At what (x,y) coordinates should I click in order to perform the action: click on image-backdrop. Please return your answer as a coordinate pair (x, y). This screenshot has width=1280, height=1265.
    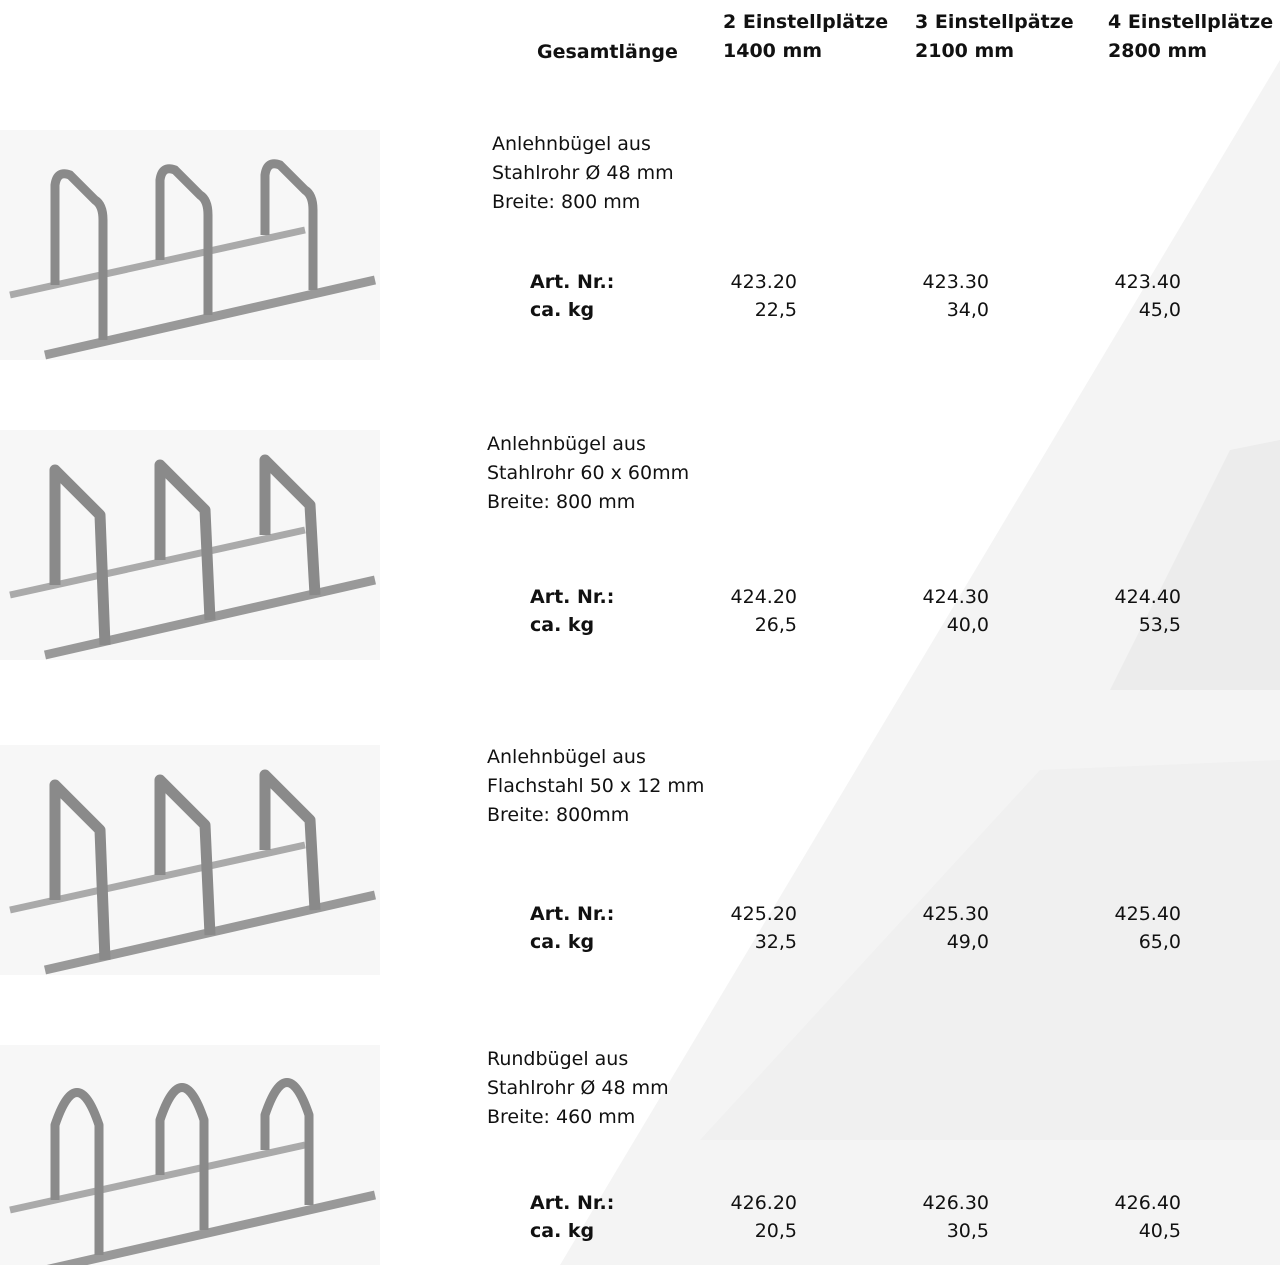
    Looking at the image, I should click on (190, 1155).